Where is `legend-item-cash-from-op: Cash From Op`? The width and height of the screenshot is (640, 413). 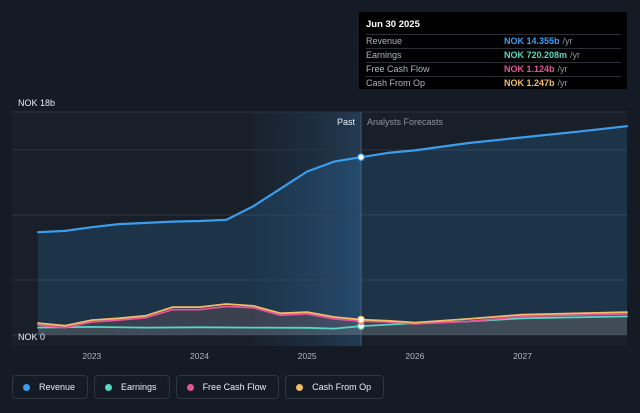
legend-item-cash-from-op: Cash From Op is located at coordinates (335, 387).